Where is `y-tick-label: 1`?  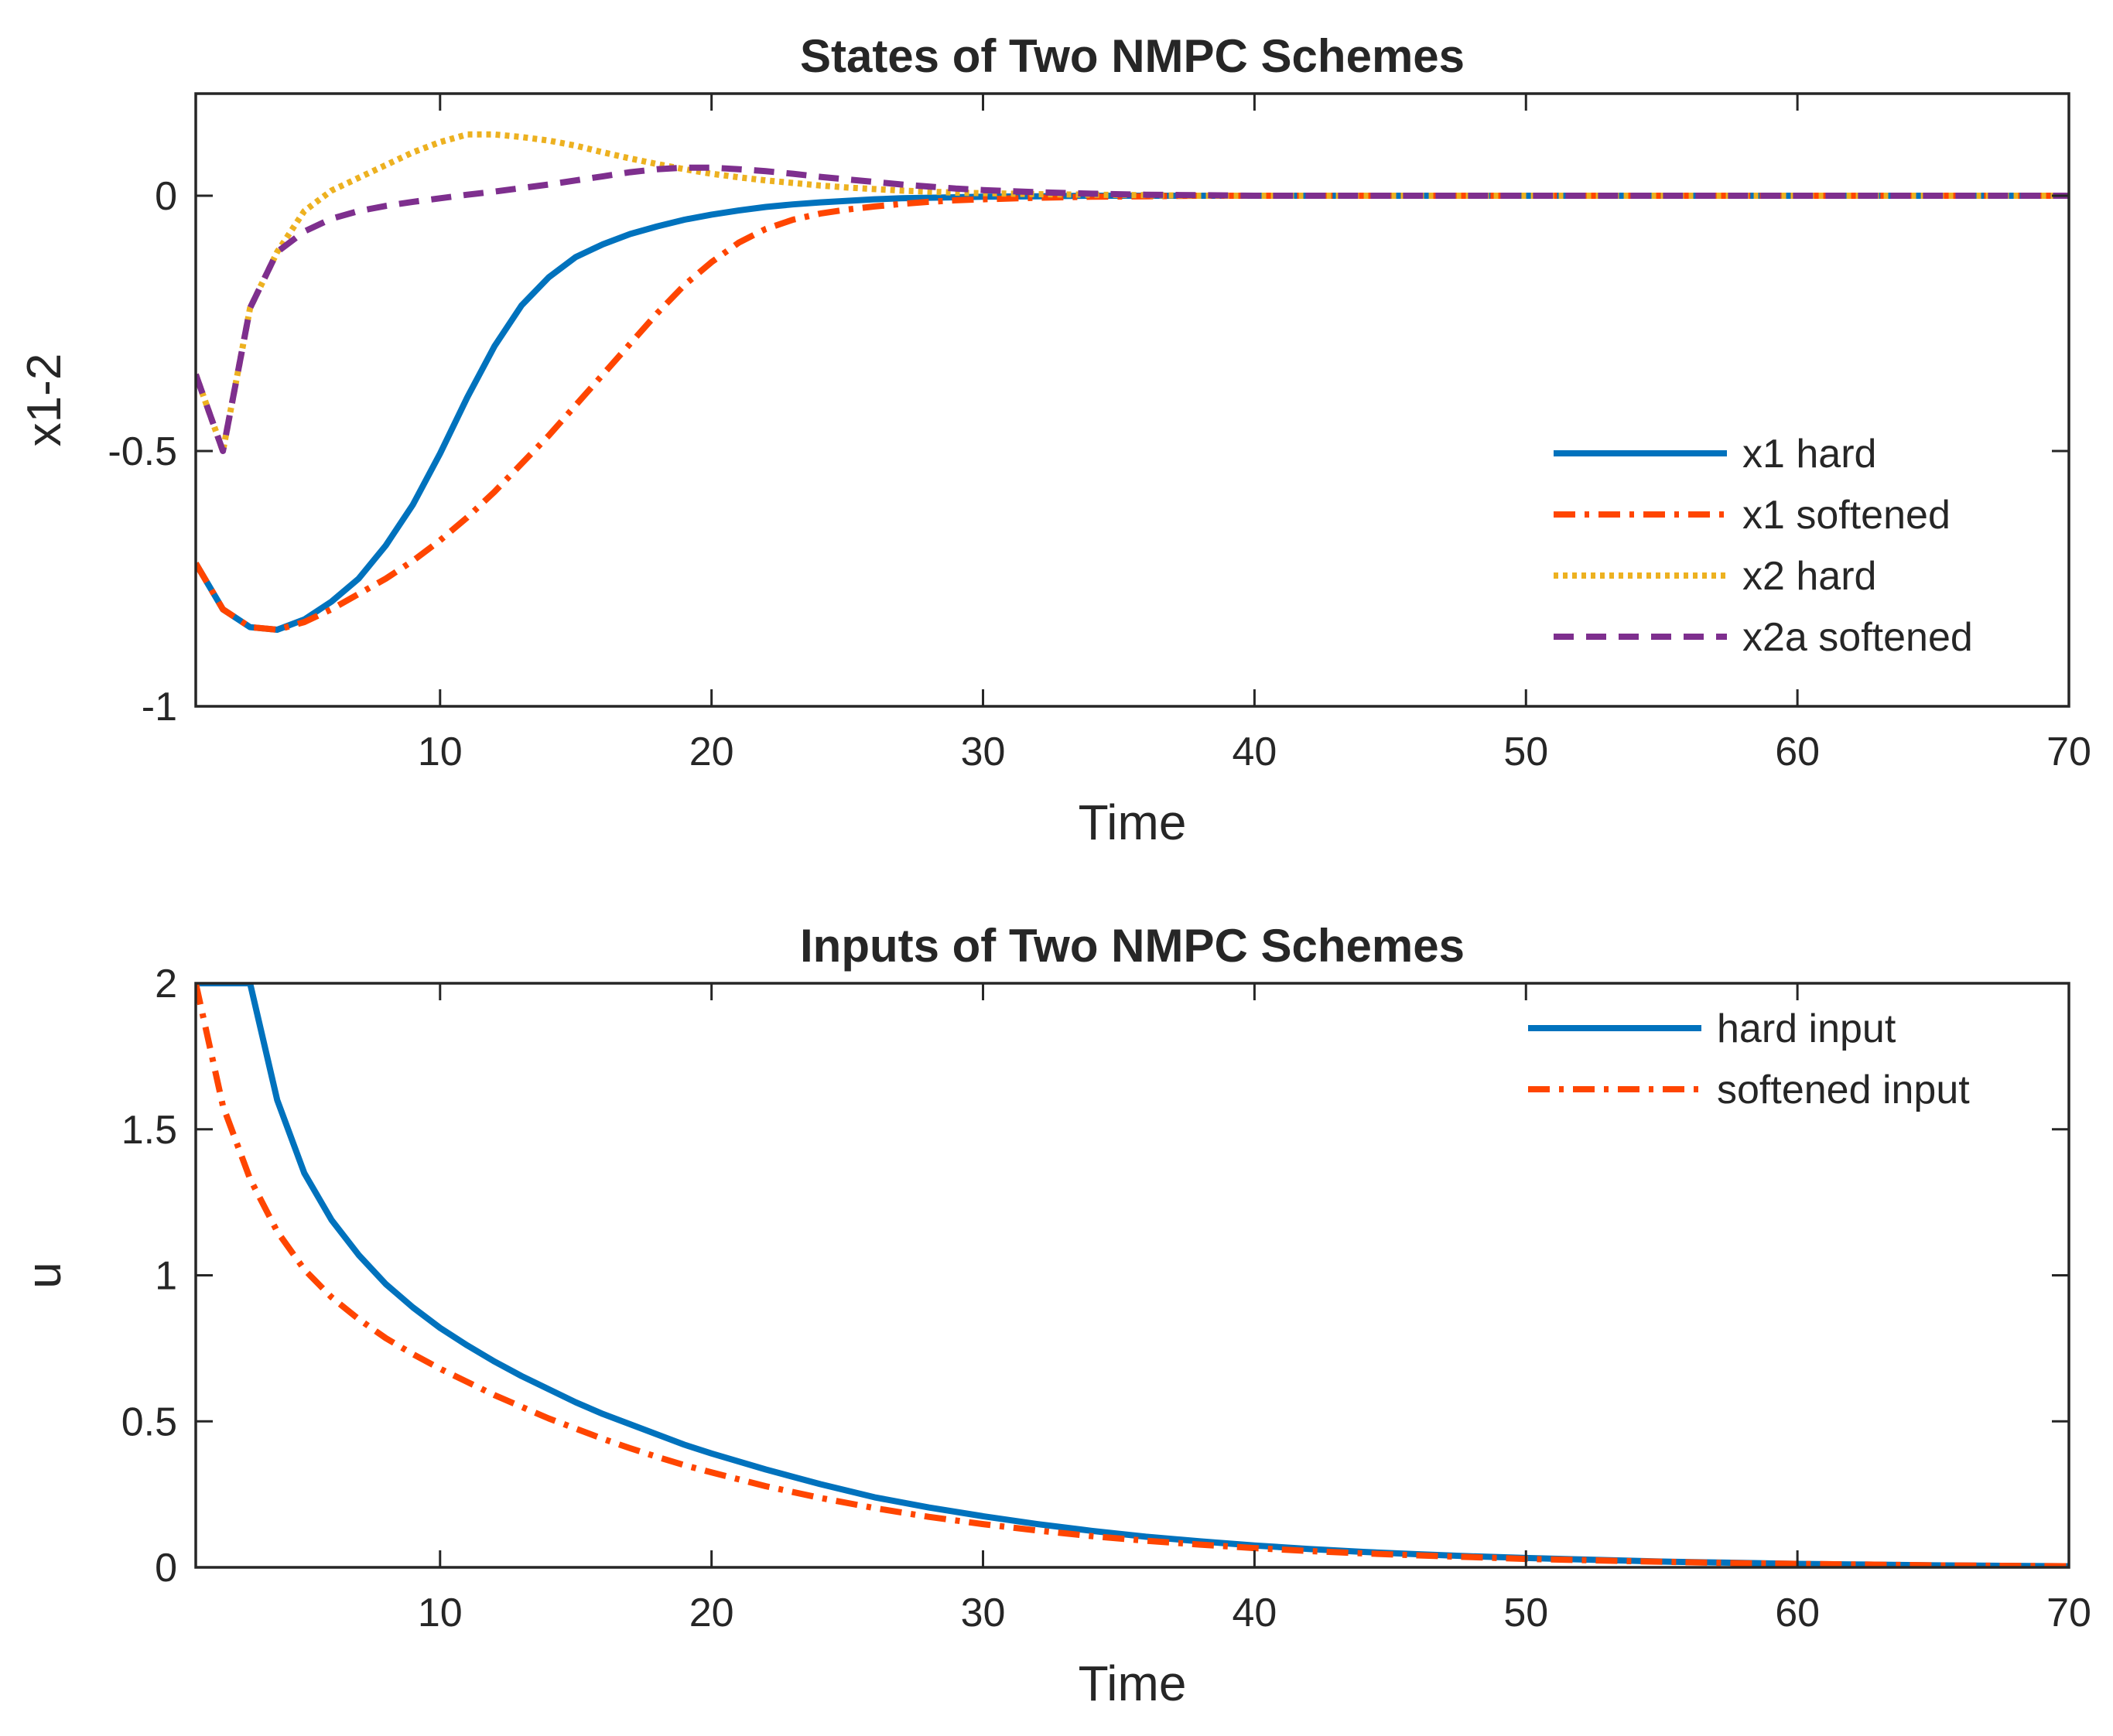 y-tick-label: 1 is located at coordinates (166, 1276).